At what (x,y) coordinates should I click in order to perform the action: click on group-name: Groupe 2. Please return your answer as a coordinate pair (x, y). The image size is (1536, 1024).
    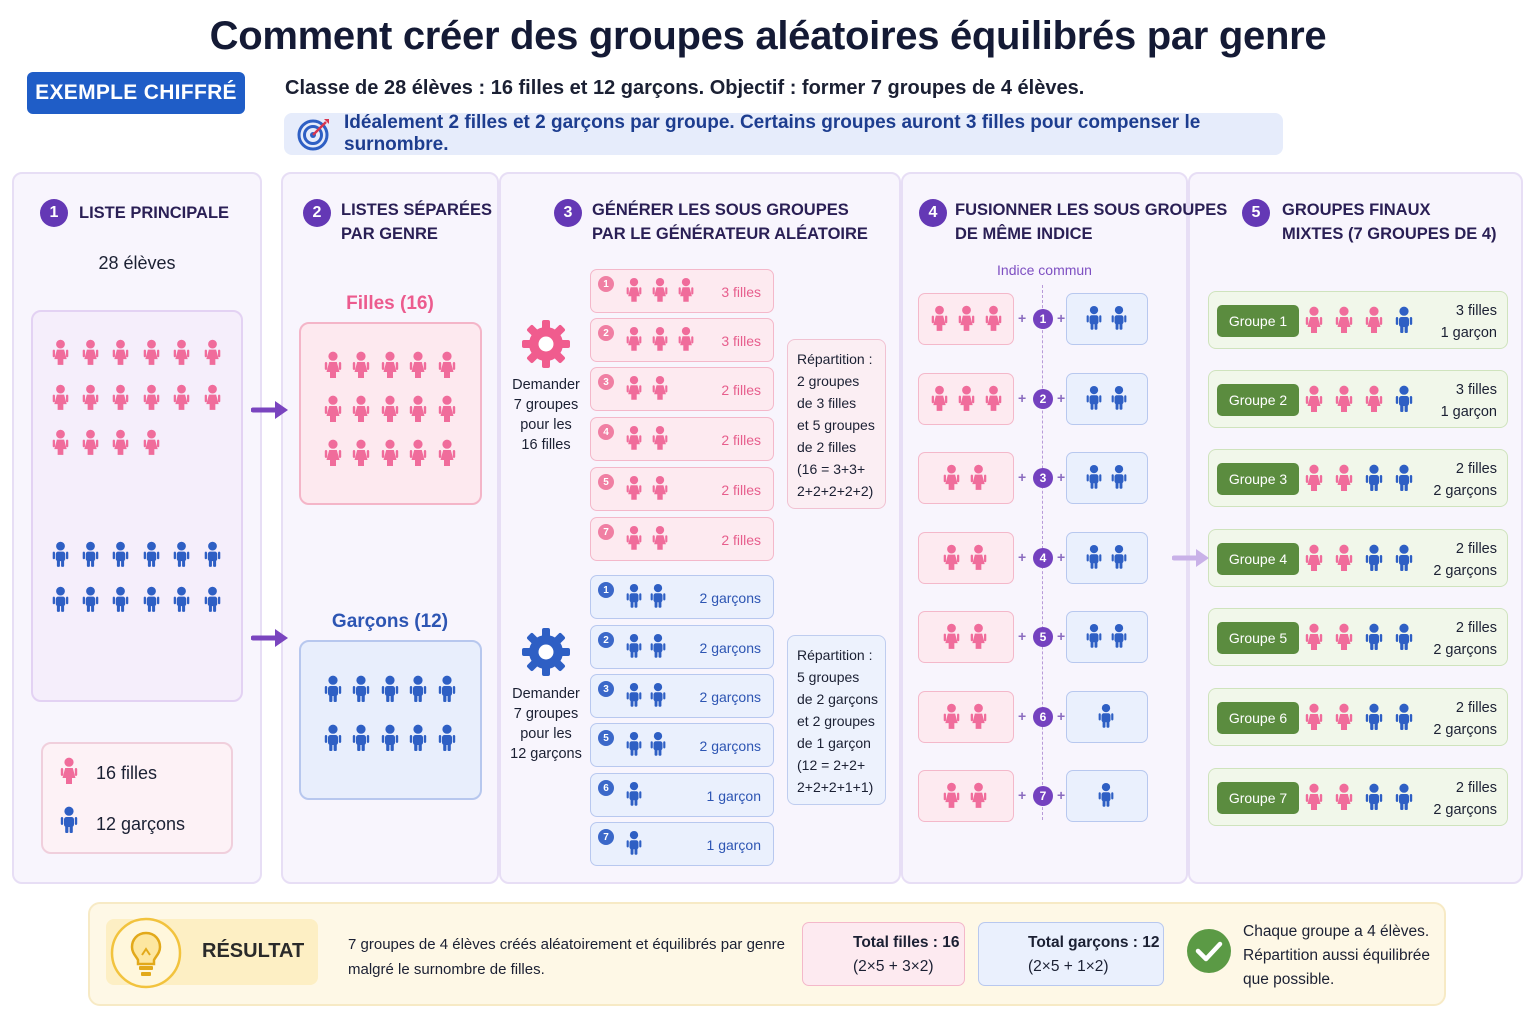
    Looking at the image, I should click on (1258, 400).